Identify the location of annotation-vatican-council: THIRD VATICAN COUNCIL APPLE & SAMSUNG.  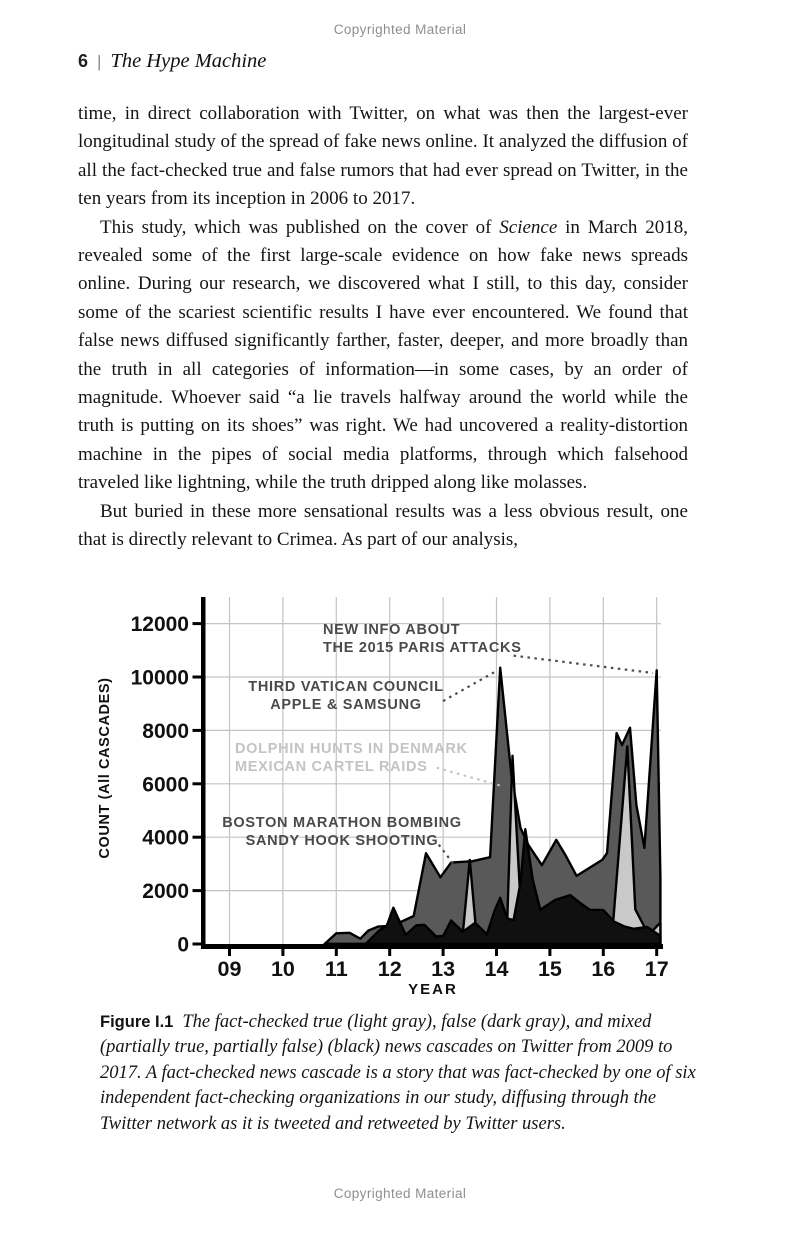
(346, 696).